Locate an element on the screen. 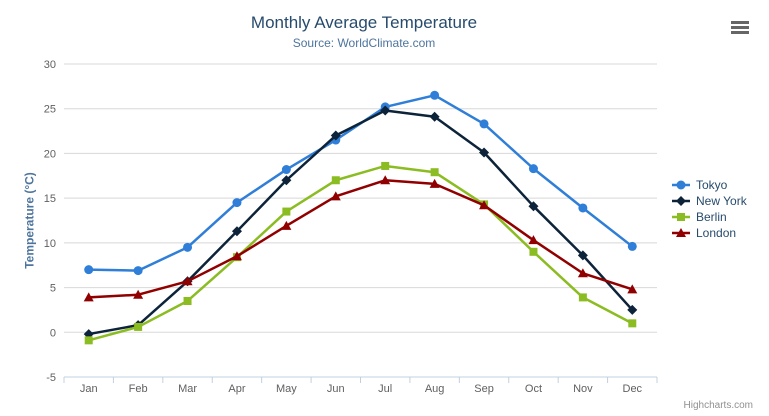  legend-marker-square-icon is located at coordinates (681, 217).